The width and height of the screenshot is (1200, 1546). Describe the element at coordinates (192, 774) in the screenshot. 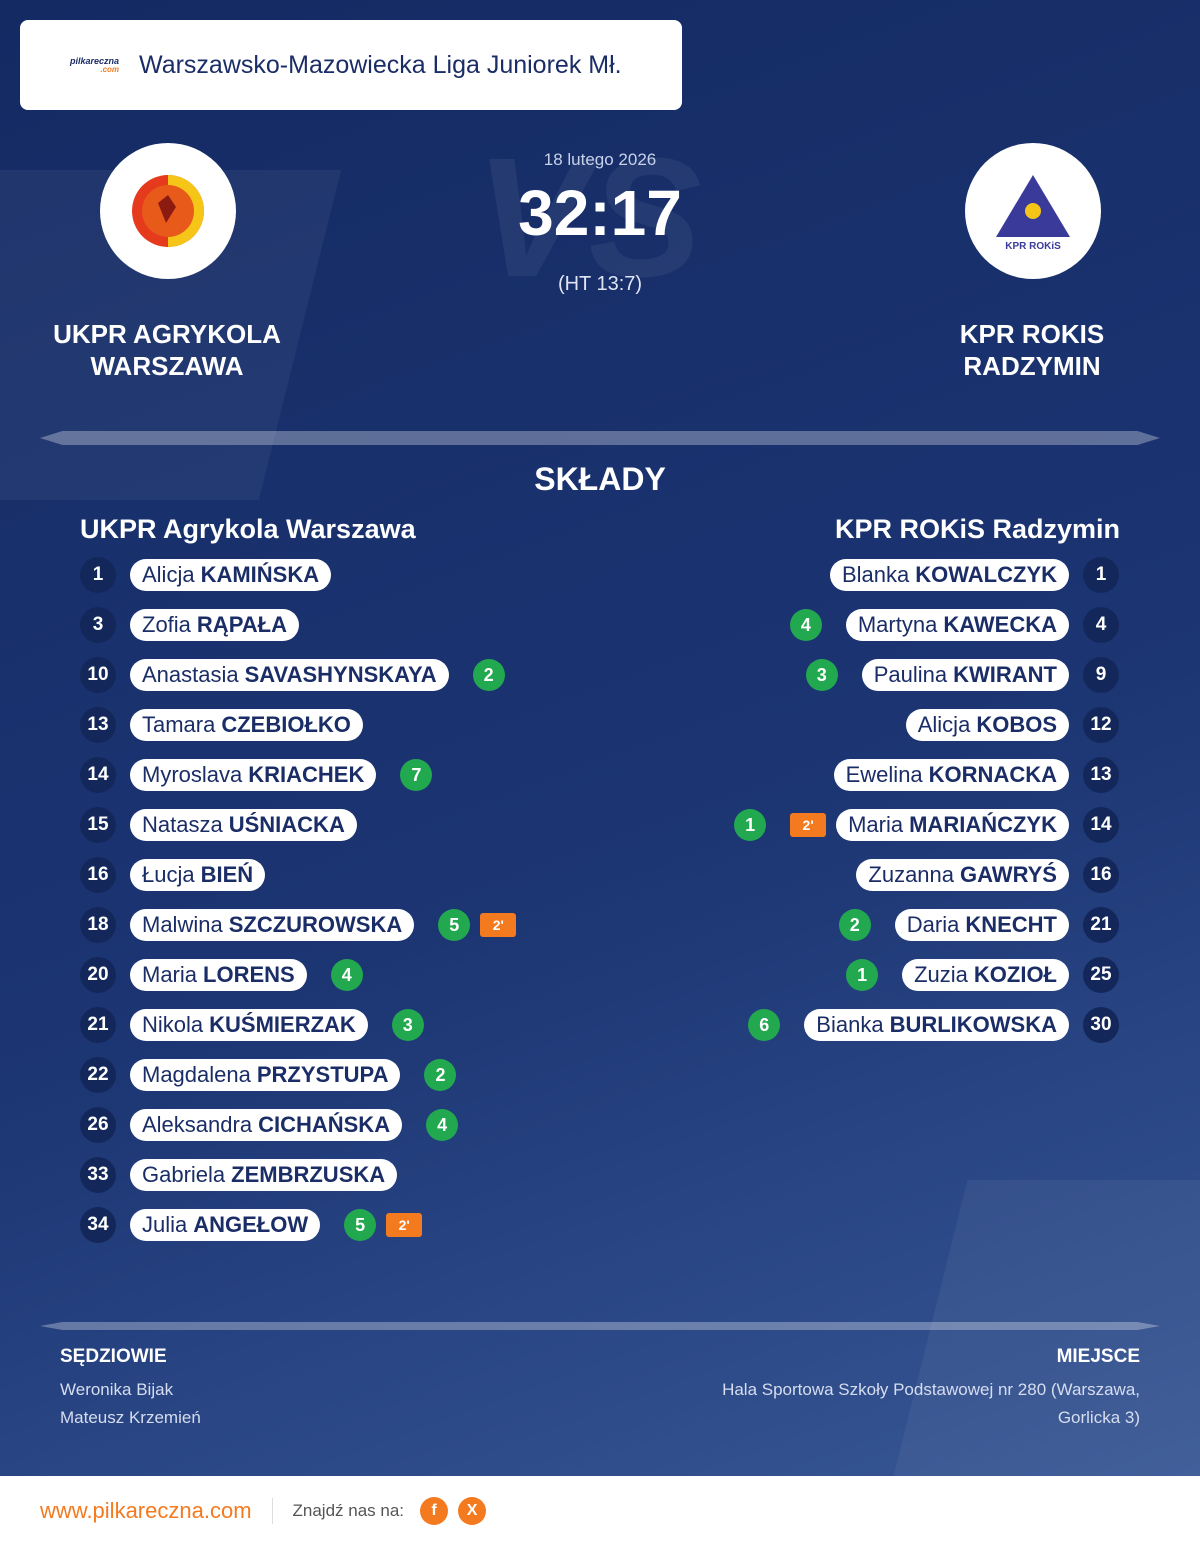

I see `first-name: Myroslava` at that location.